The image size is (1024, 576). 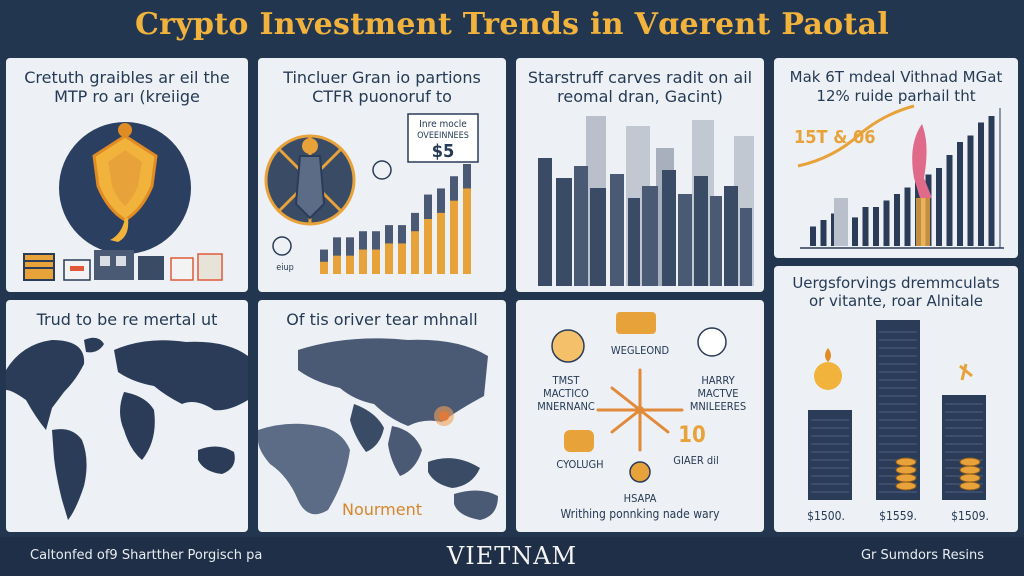 I want to click on panel-caption-line1: Mak 6T mdeal Vithnad MGat, so click(x=896, y=77).